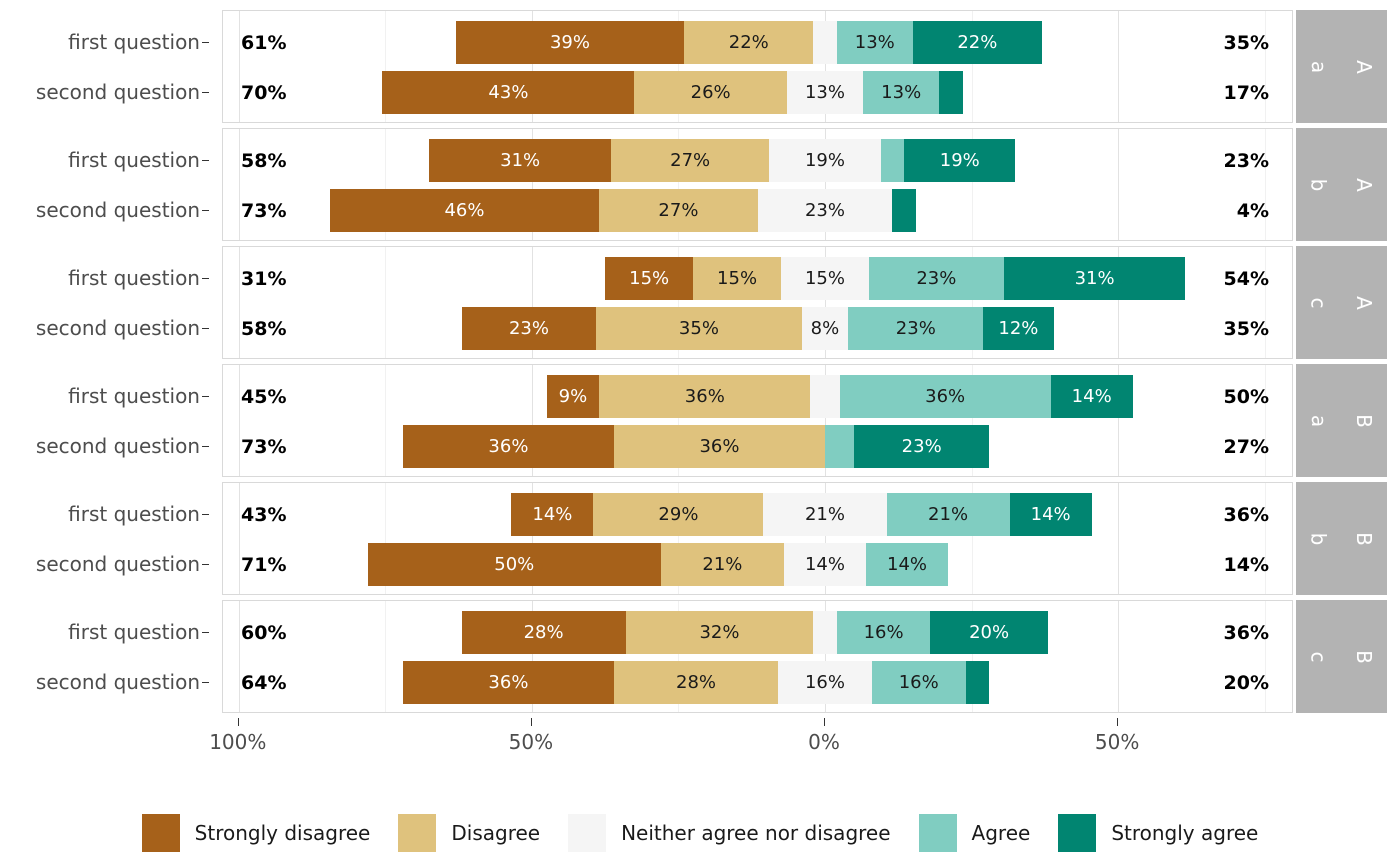 Image resolution: width=1400 pixels, height=865 pixels. Describe the element at coordinates (756, 833) in the screenshot. I see `legend-label: Neither agree nor disagree` at that location.